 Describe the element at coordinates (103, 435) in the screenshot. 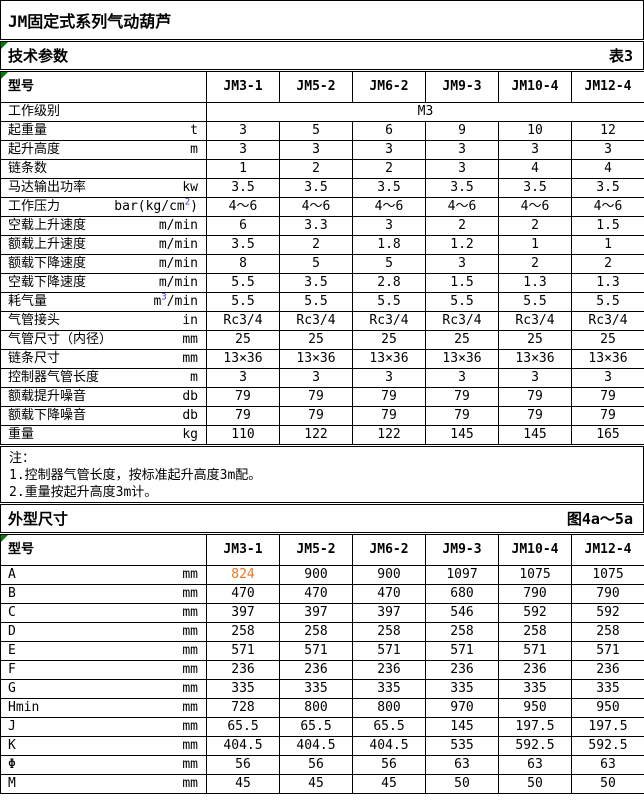

I see `param-label-cell: 重量 kg` at that location.